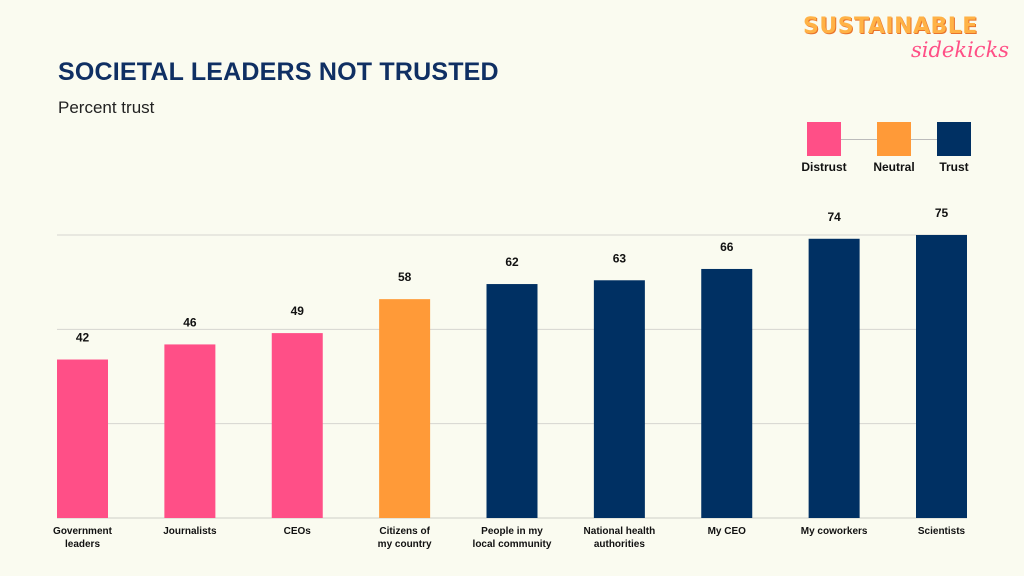 This screenshot has width=1024, height=576. I want to click on x-tick-label-6: National health authorities, so click(620, 538).